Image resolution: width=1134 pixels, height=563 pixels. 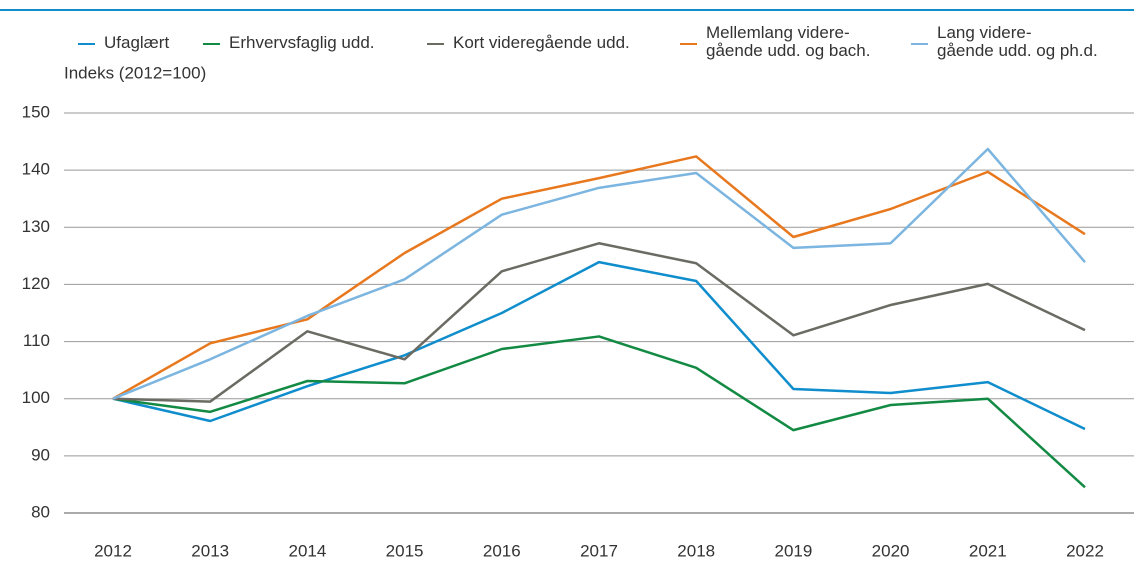 What do you see at coordinates (793, 550) in the screenshot?
I see `x-tick-label: 2019` at bounding box center [793, 550].